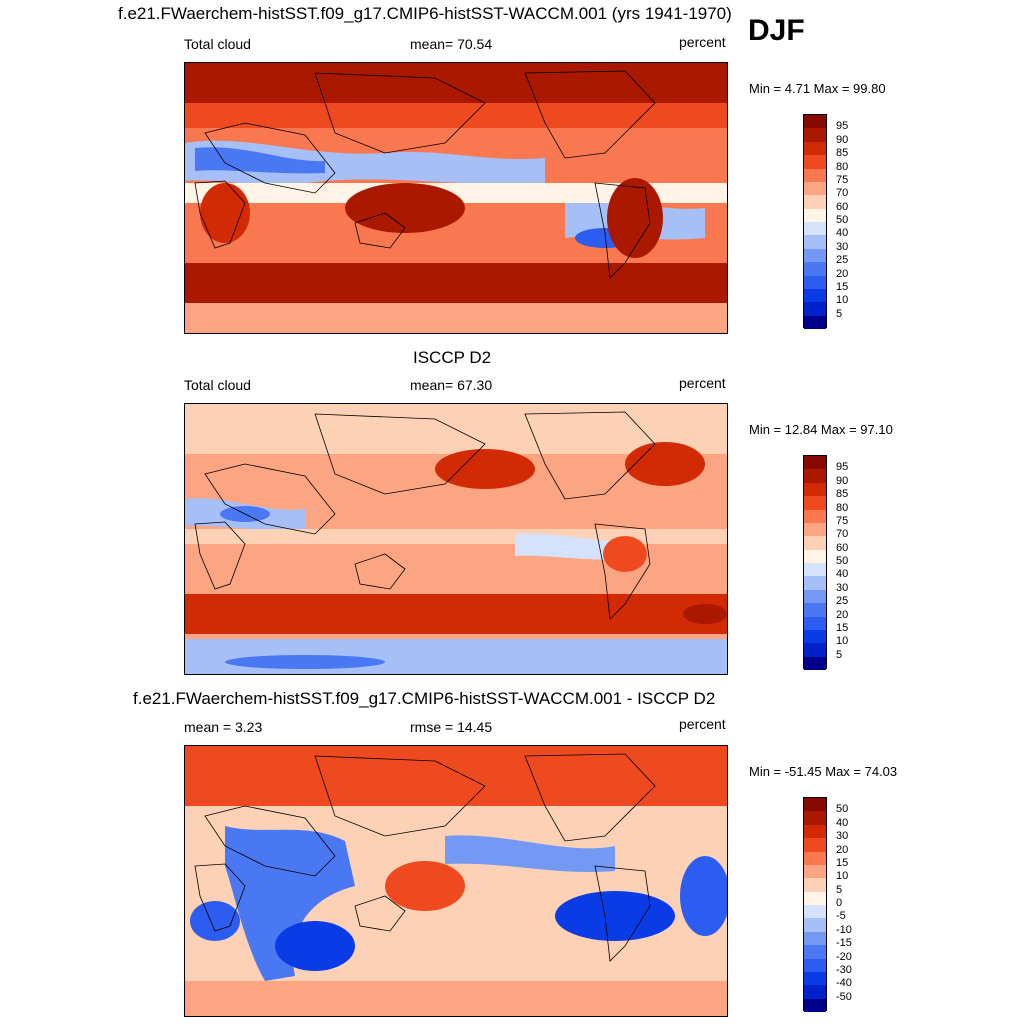  Describe the element at coordinates (817, 88) in the screenshot. I see `panel-1-minmax: Min = 4.71 Max = 99.80` at that location.